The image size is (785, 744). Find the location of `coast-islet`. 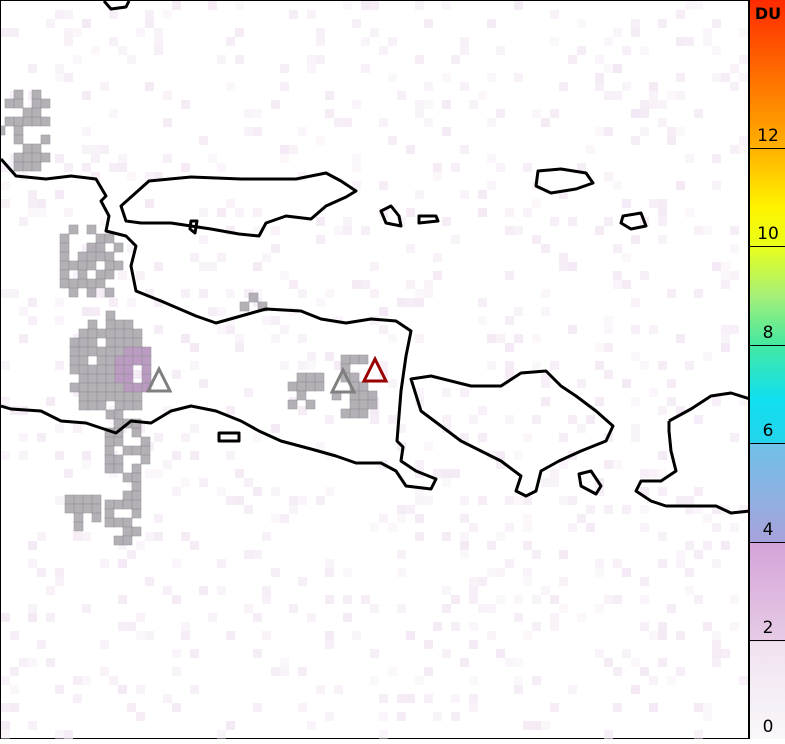

coast-islet is located at coordinates (391, 216).